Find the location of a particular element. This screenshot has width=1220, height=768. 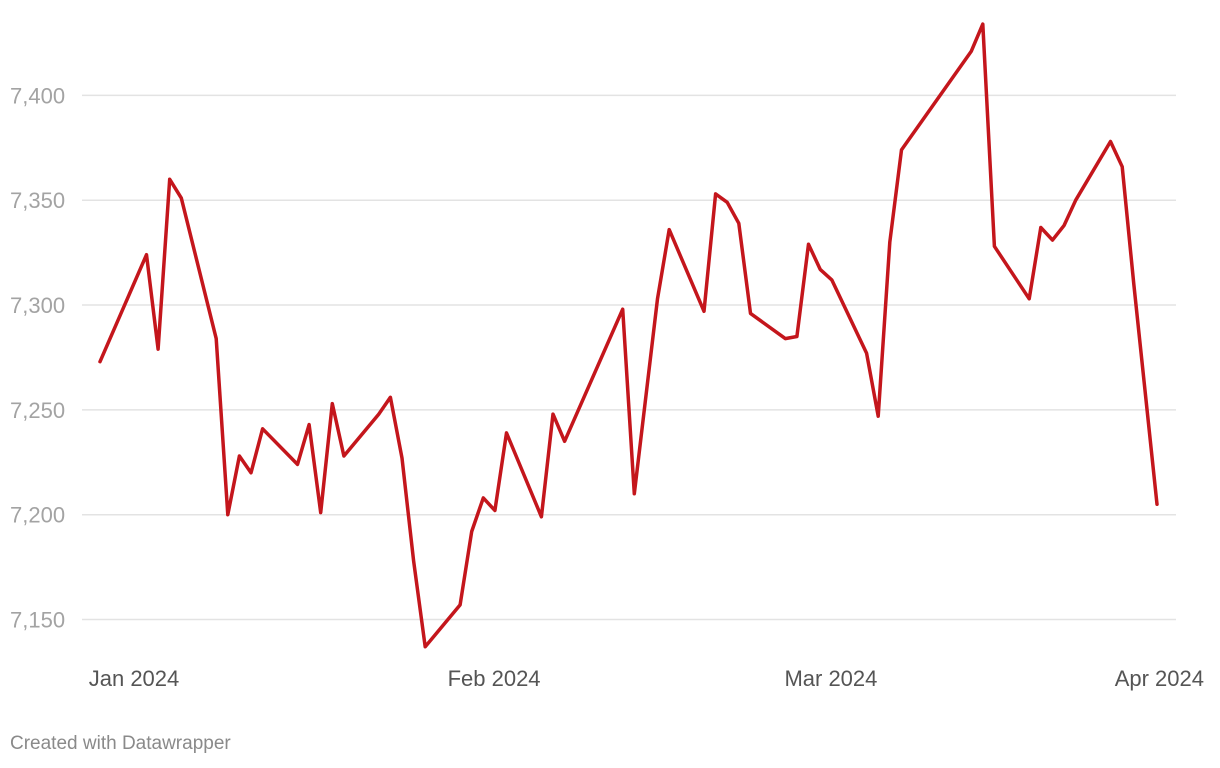

chart-credit: Created with Datawrapper is located at coordinates (120, 743).